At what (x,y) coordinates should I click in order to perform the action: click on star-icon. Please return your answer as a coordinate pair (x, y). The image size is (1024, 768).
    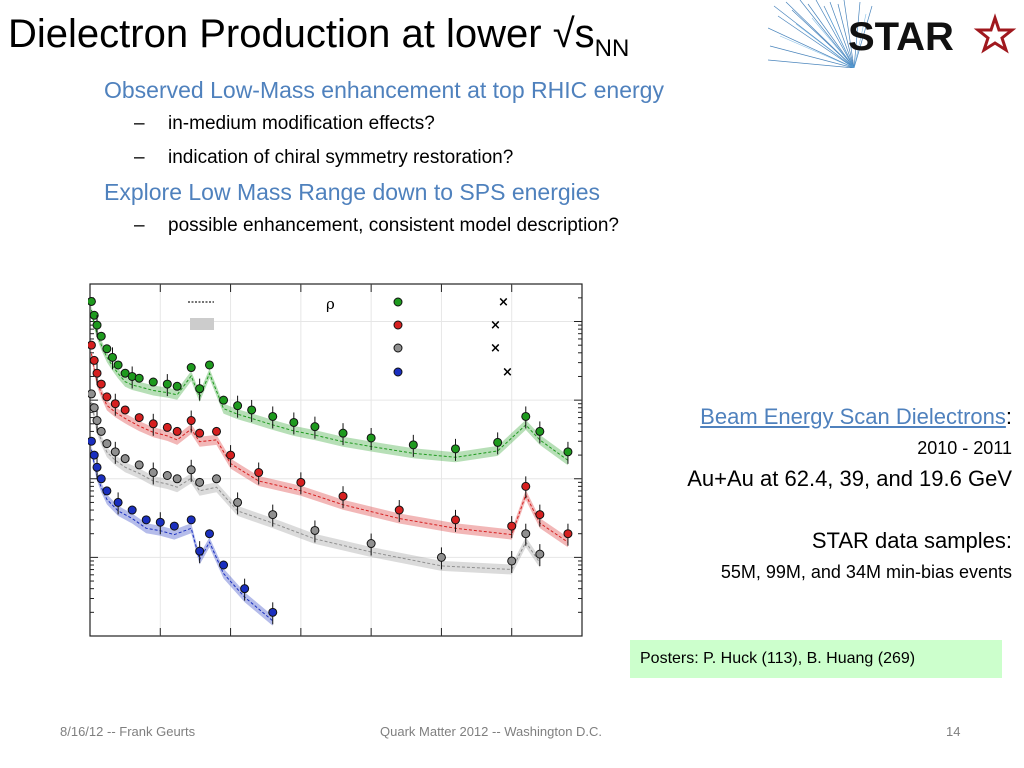
    Looking at the image, I should click on (995, 33).